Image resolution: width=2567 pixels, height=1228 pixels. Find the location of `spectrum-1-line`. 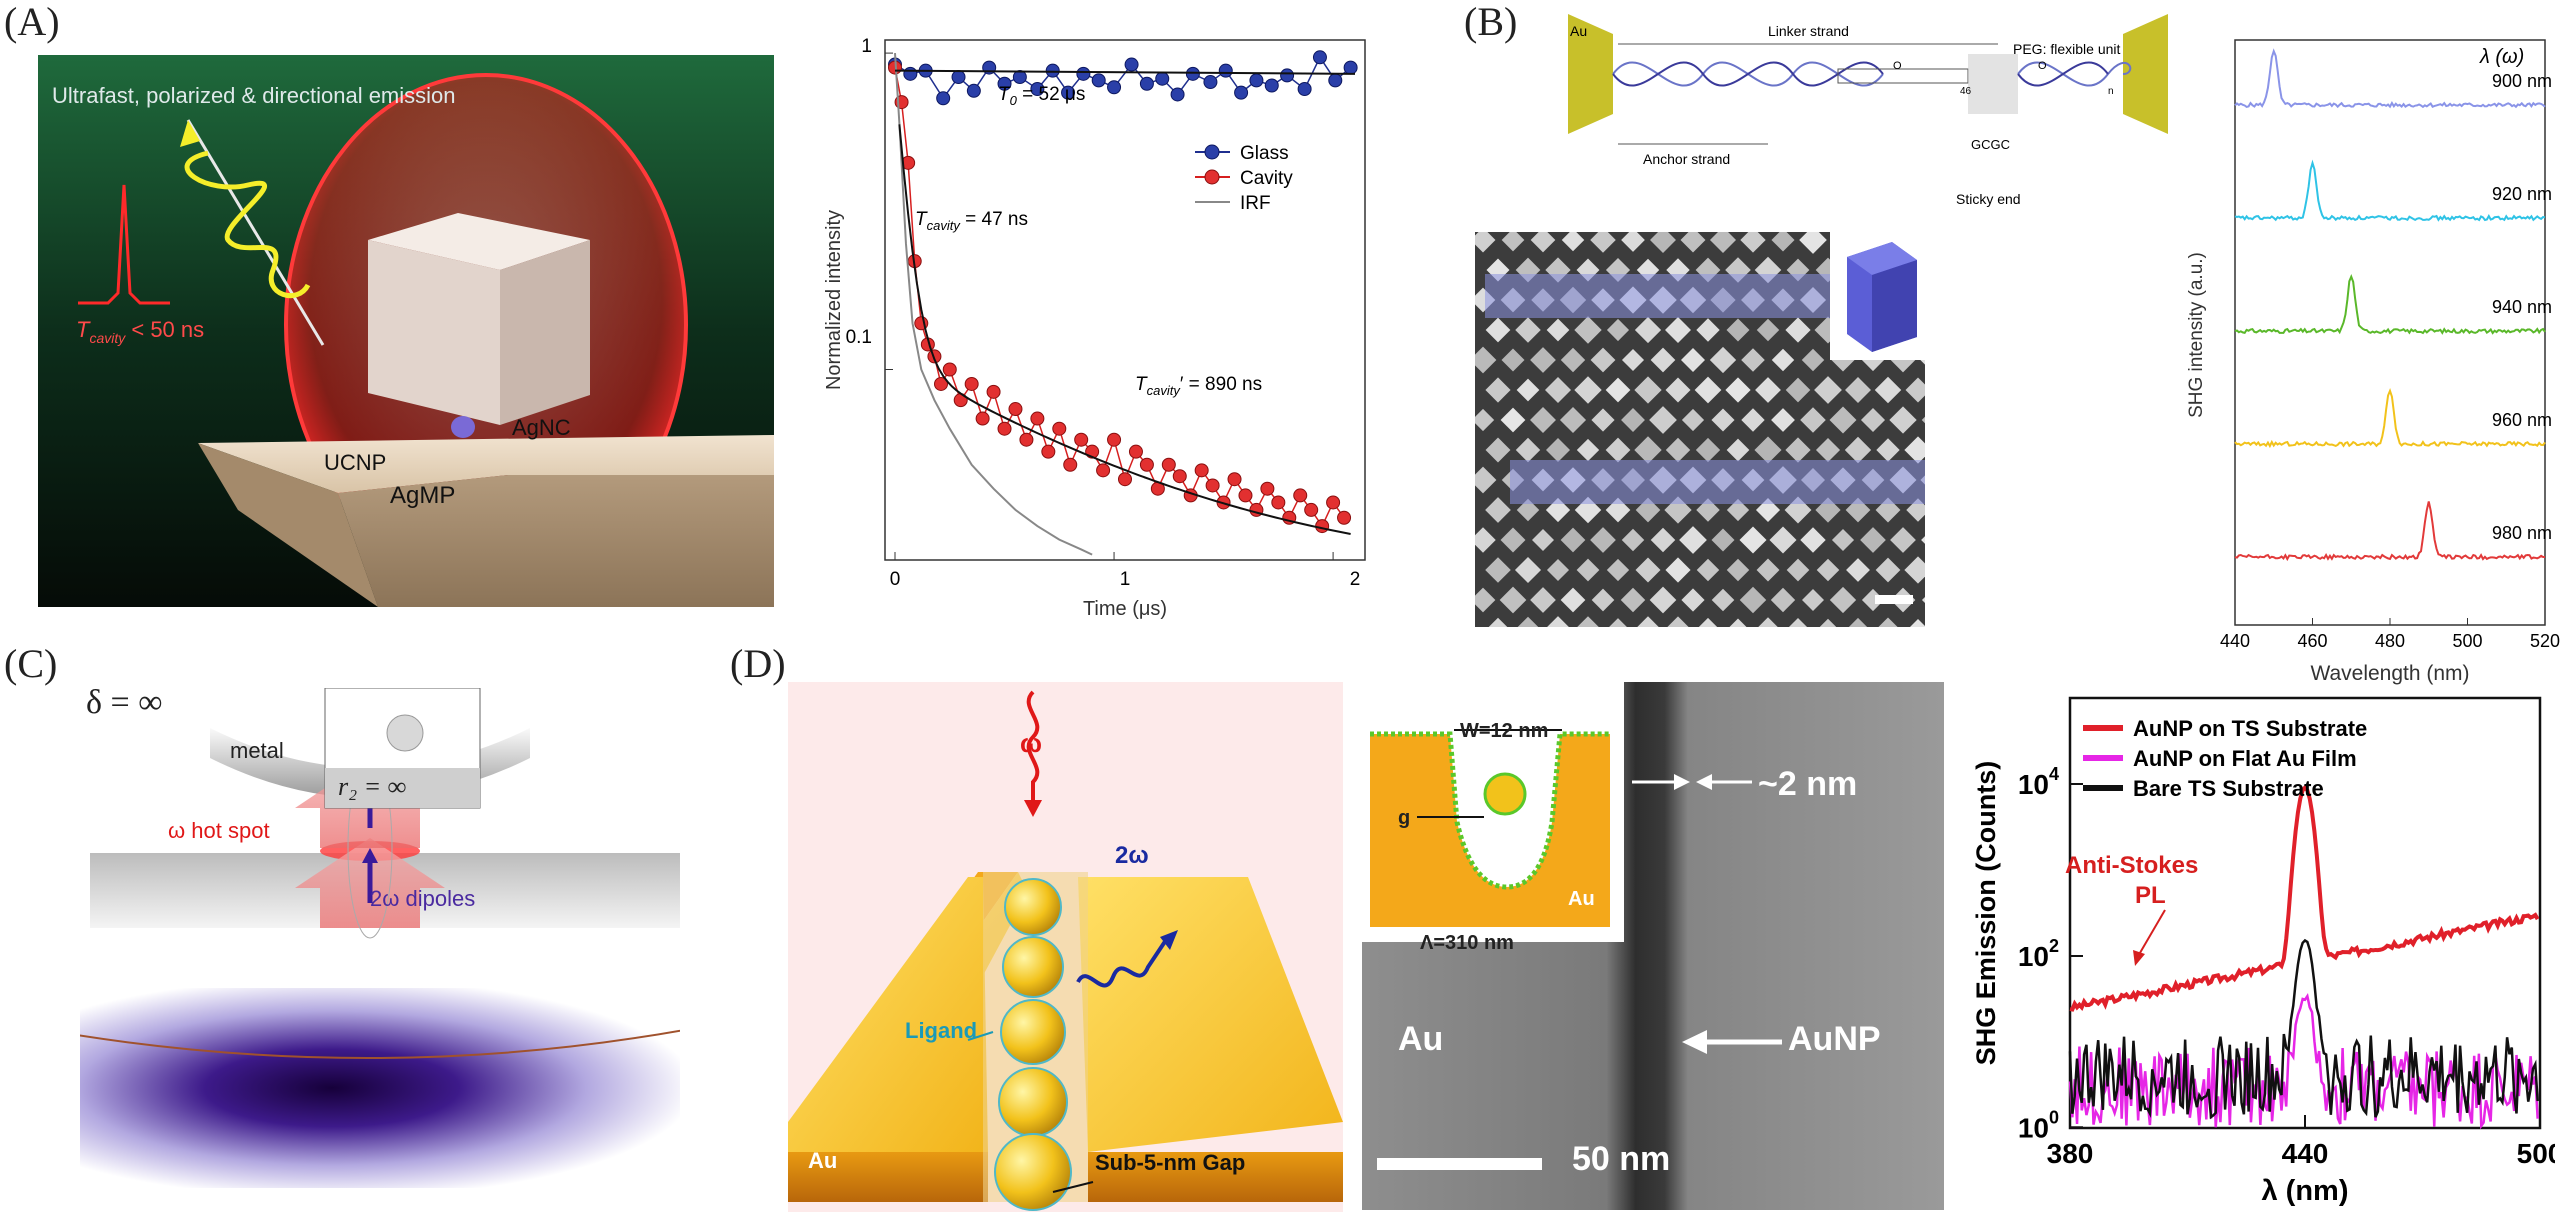

spectrum-1-line is located at coordinates (2390, 190).